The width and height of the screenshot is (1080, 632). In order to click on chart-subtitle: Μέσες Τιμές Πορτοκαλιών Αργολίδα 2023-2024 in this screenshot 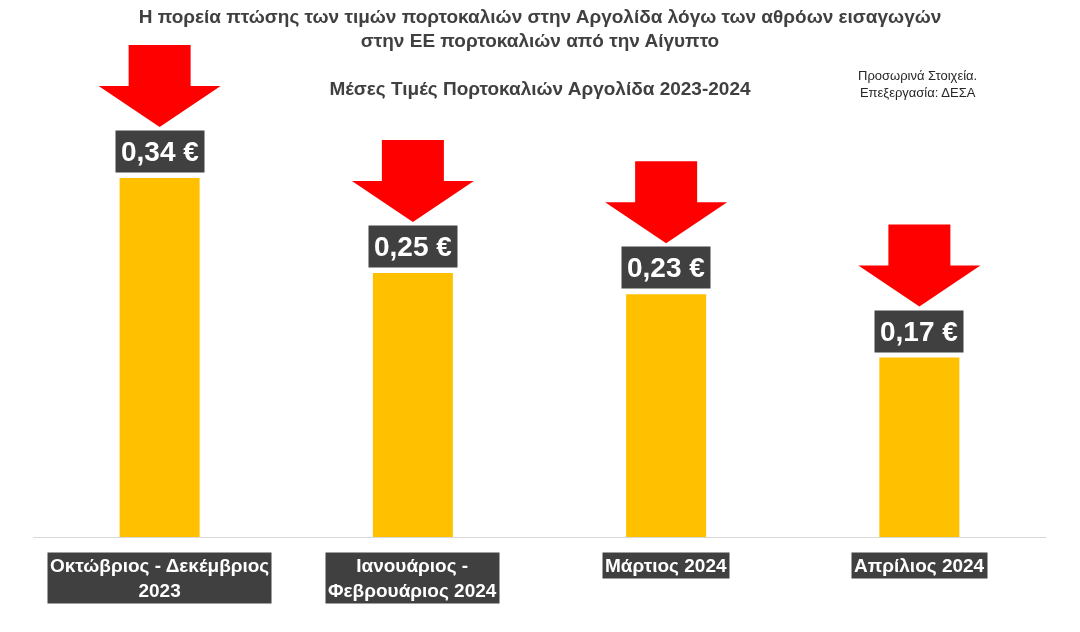, I will do `click(540, 89)`.